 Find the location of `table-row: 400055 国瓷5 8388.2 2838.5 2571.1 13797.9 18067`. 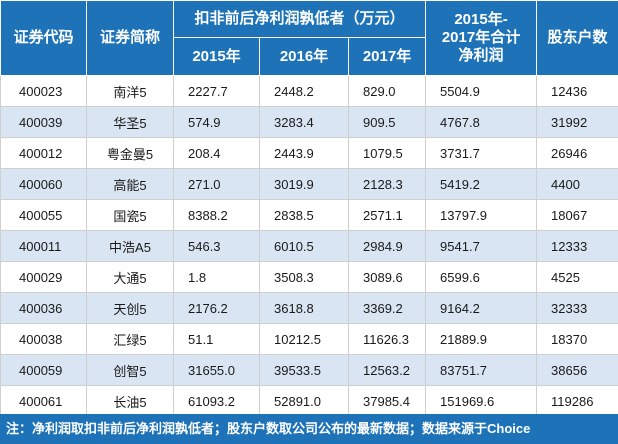

table-row: 400055 国瓷5 8388.2 2838.5 2571.1 13797.9 18067 is located at coordinates (309, 215).